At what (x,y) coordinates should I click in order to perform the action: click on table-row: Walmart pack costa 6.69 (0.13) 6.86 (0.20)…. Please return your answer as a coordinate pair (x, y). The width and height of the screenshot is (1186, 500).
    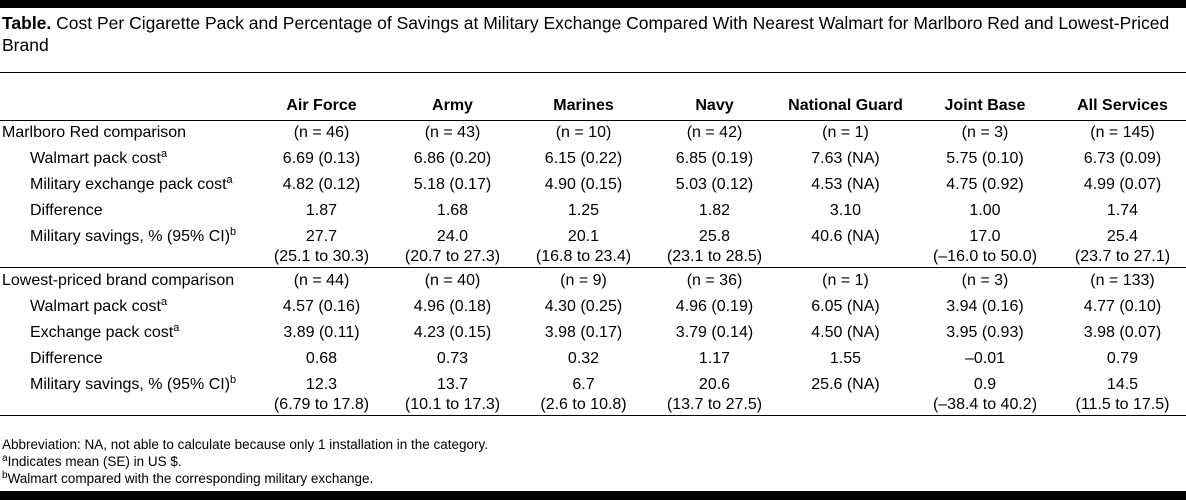
    Looking at the image, I should click on (593, 159).